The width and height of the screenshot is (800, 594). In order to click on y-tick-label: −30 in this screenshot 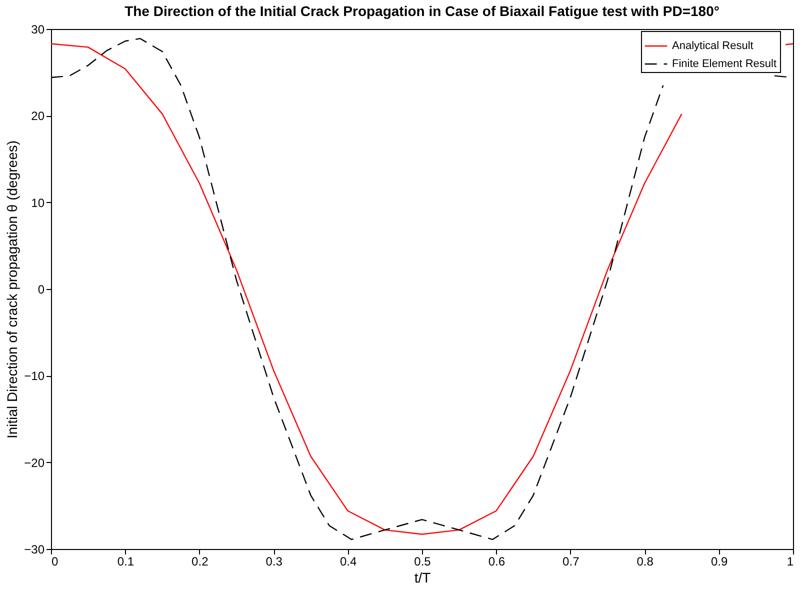, I will do `click(34, 549)`.